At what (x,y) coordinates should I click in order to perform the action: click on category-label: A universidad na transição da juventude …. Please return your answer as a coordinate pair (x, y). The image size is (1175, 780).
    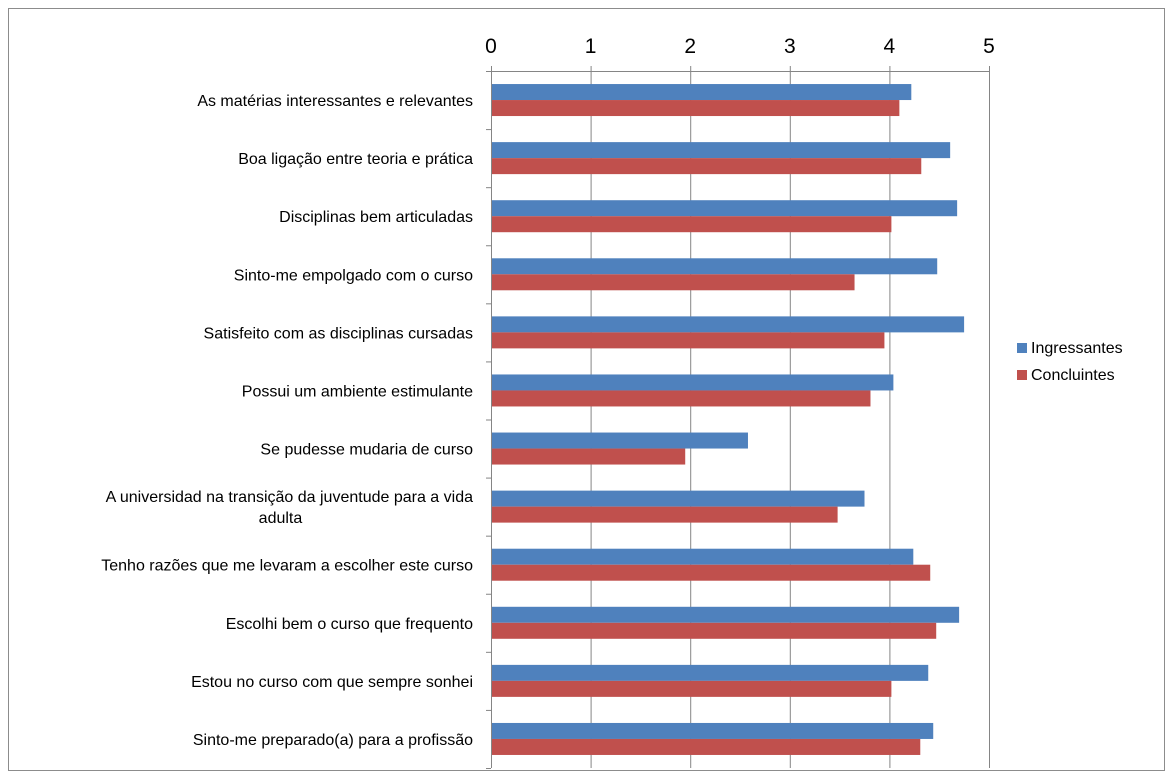
    Looking at the image, I should click on (289, 508).